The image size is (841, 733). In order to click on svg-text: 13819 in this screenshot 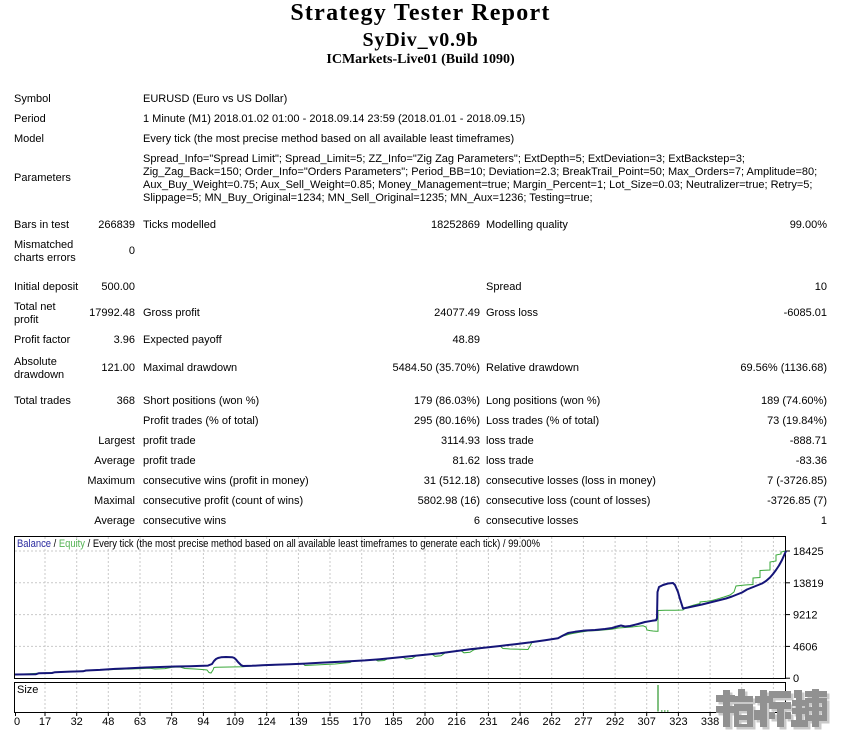, I will do `click(808, 584)`.